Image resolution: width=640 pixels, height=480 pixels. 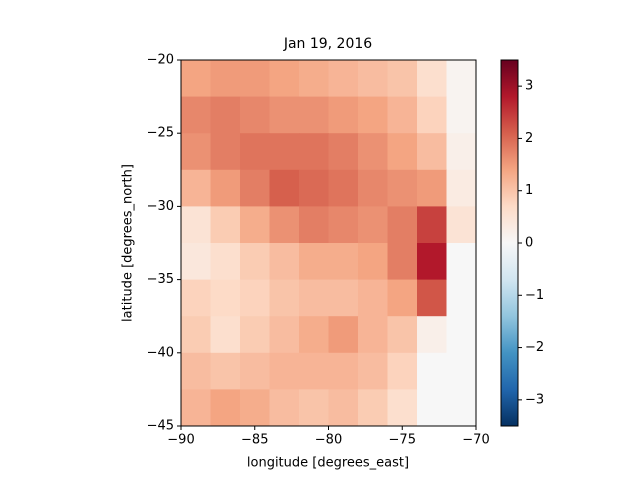 What do you see at coordinates (160, 352) in the screenshot?
I see `y-tick-label: −40` at bounding box center [160, 352].